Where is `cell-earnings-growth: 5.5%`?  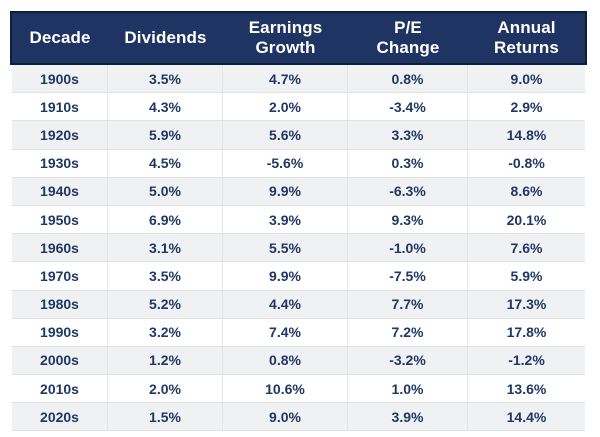 cell-earnings-growth: 5.5% is located at coordinates (285, 248).